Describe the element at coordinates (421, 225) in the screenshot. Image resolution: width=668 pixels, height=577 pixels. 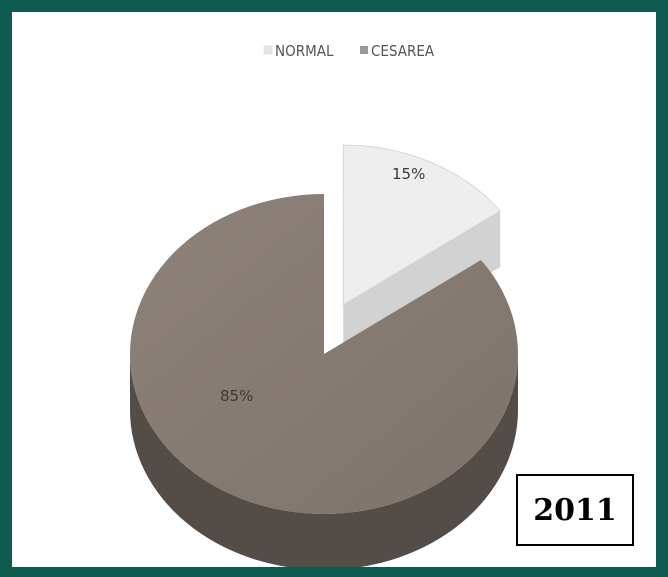
I see `pie-top` at that location.